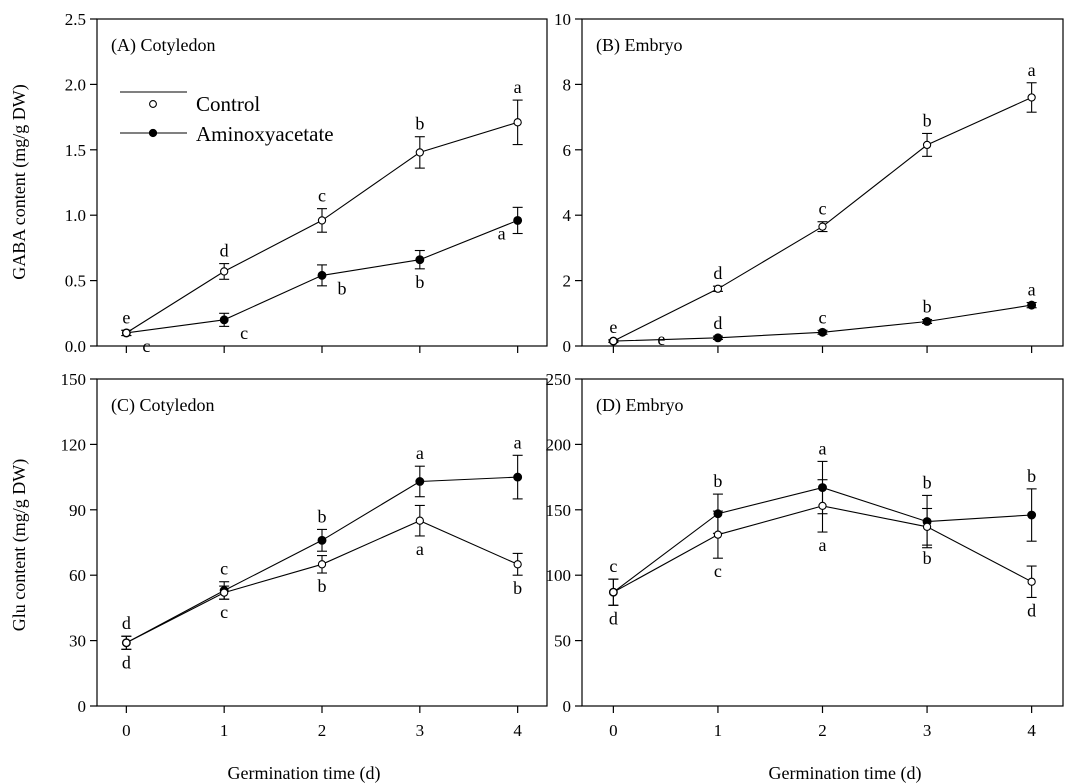 The height and width of the screenshot is (783, 1065). Describe the element at coordinates (153, 133) in the screenshot. I see `legend-aminoxyacetate-marker` at that location.